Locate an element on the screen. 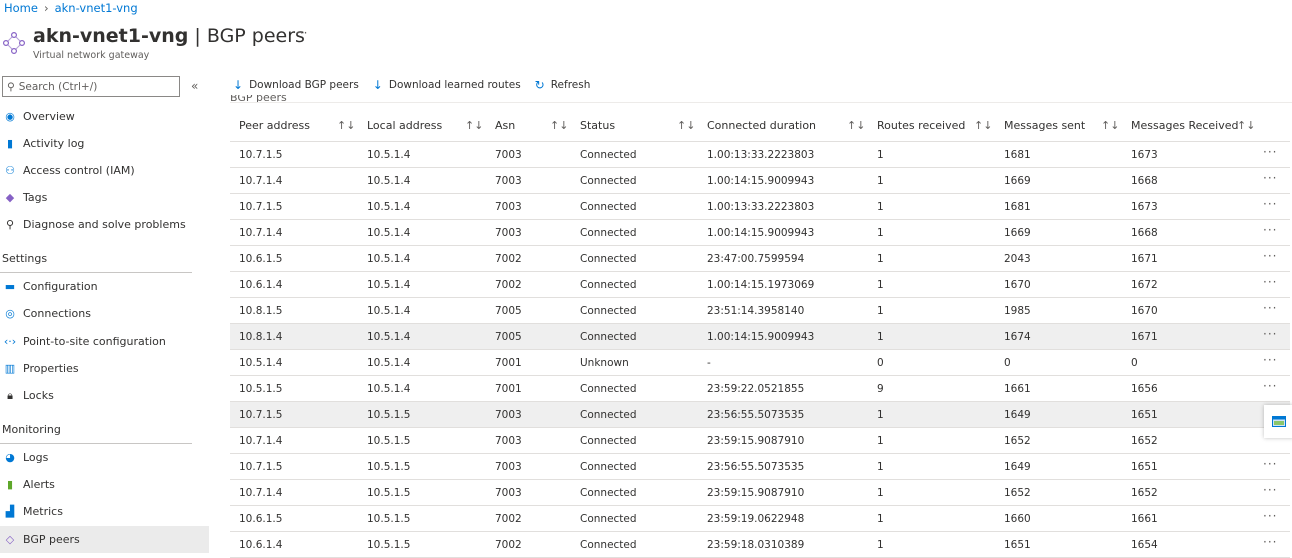 The image size is (1292, 558). download-learned-routes-button: ↓ Download learned routes is located at coordinates (446, 85).